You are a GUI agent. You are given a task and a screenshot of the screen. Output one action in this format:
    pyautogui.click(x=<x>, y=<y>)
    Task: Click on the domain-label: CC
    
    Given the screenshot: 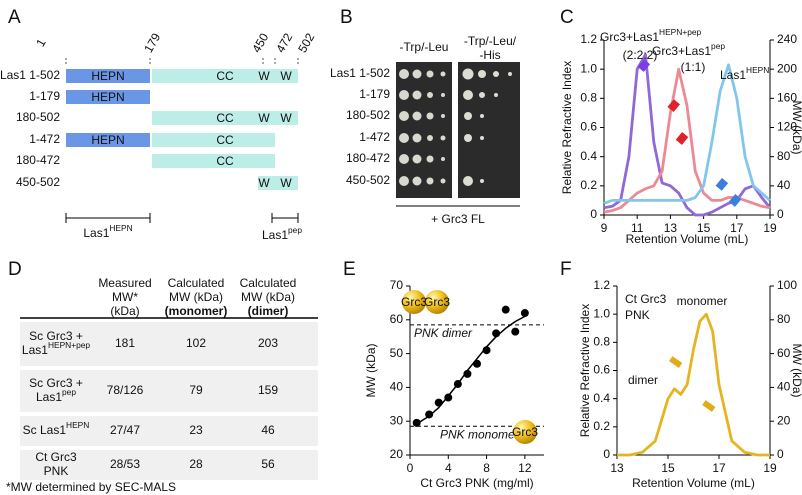 What is the action you would take?
    pyautogui.click(x=225, y=76)
    